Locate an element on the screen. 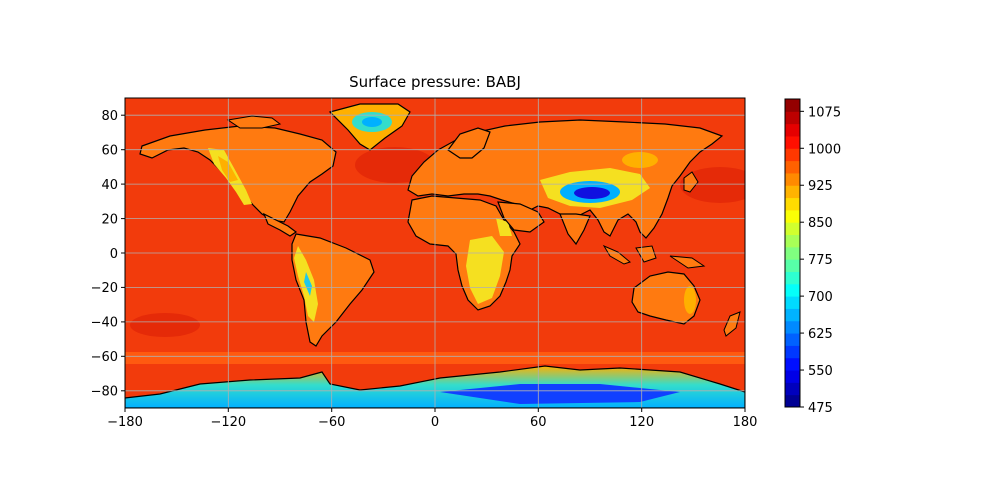 This screenshot has height=500, width=1000. land-arctic-islands is located at coordinates (254, 122).